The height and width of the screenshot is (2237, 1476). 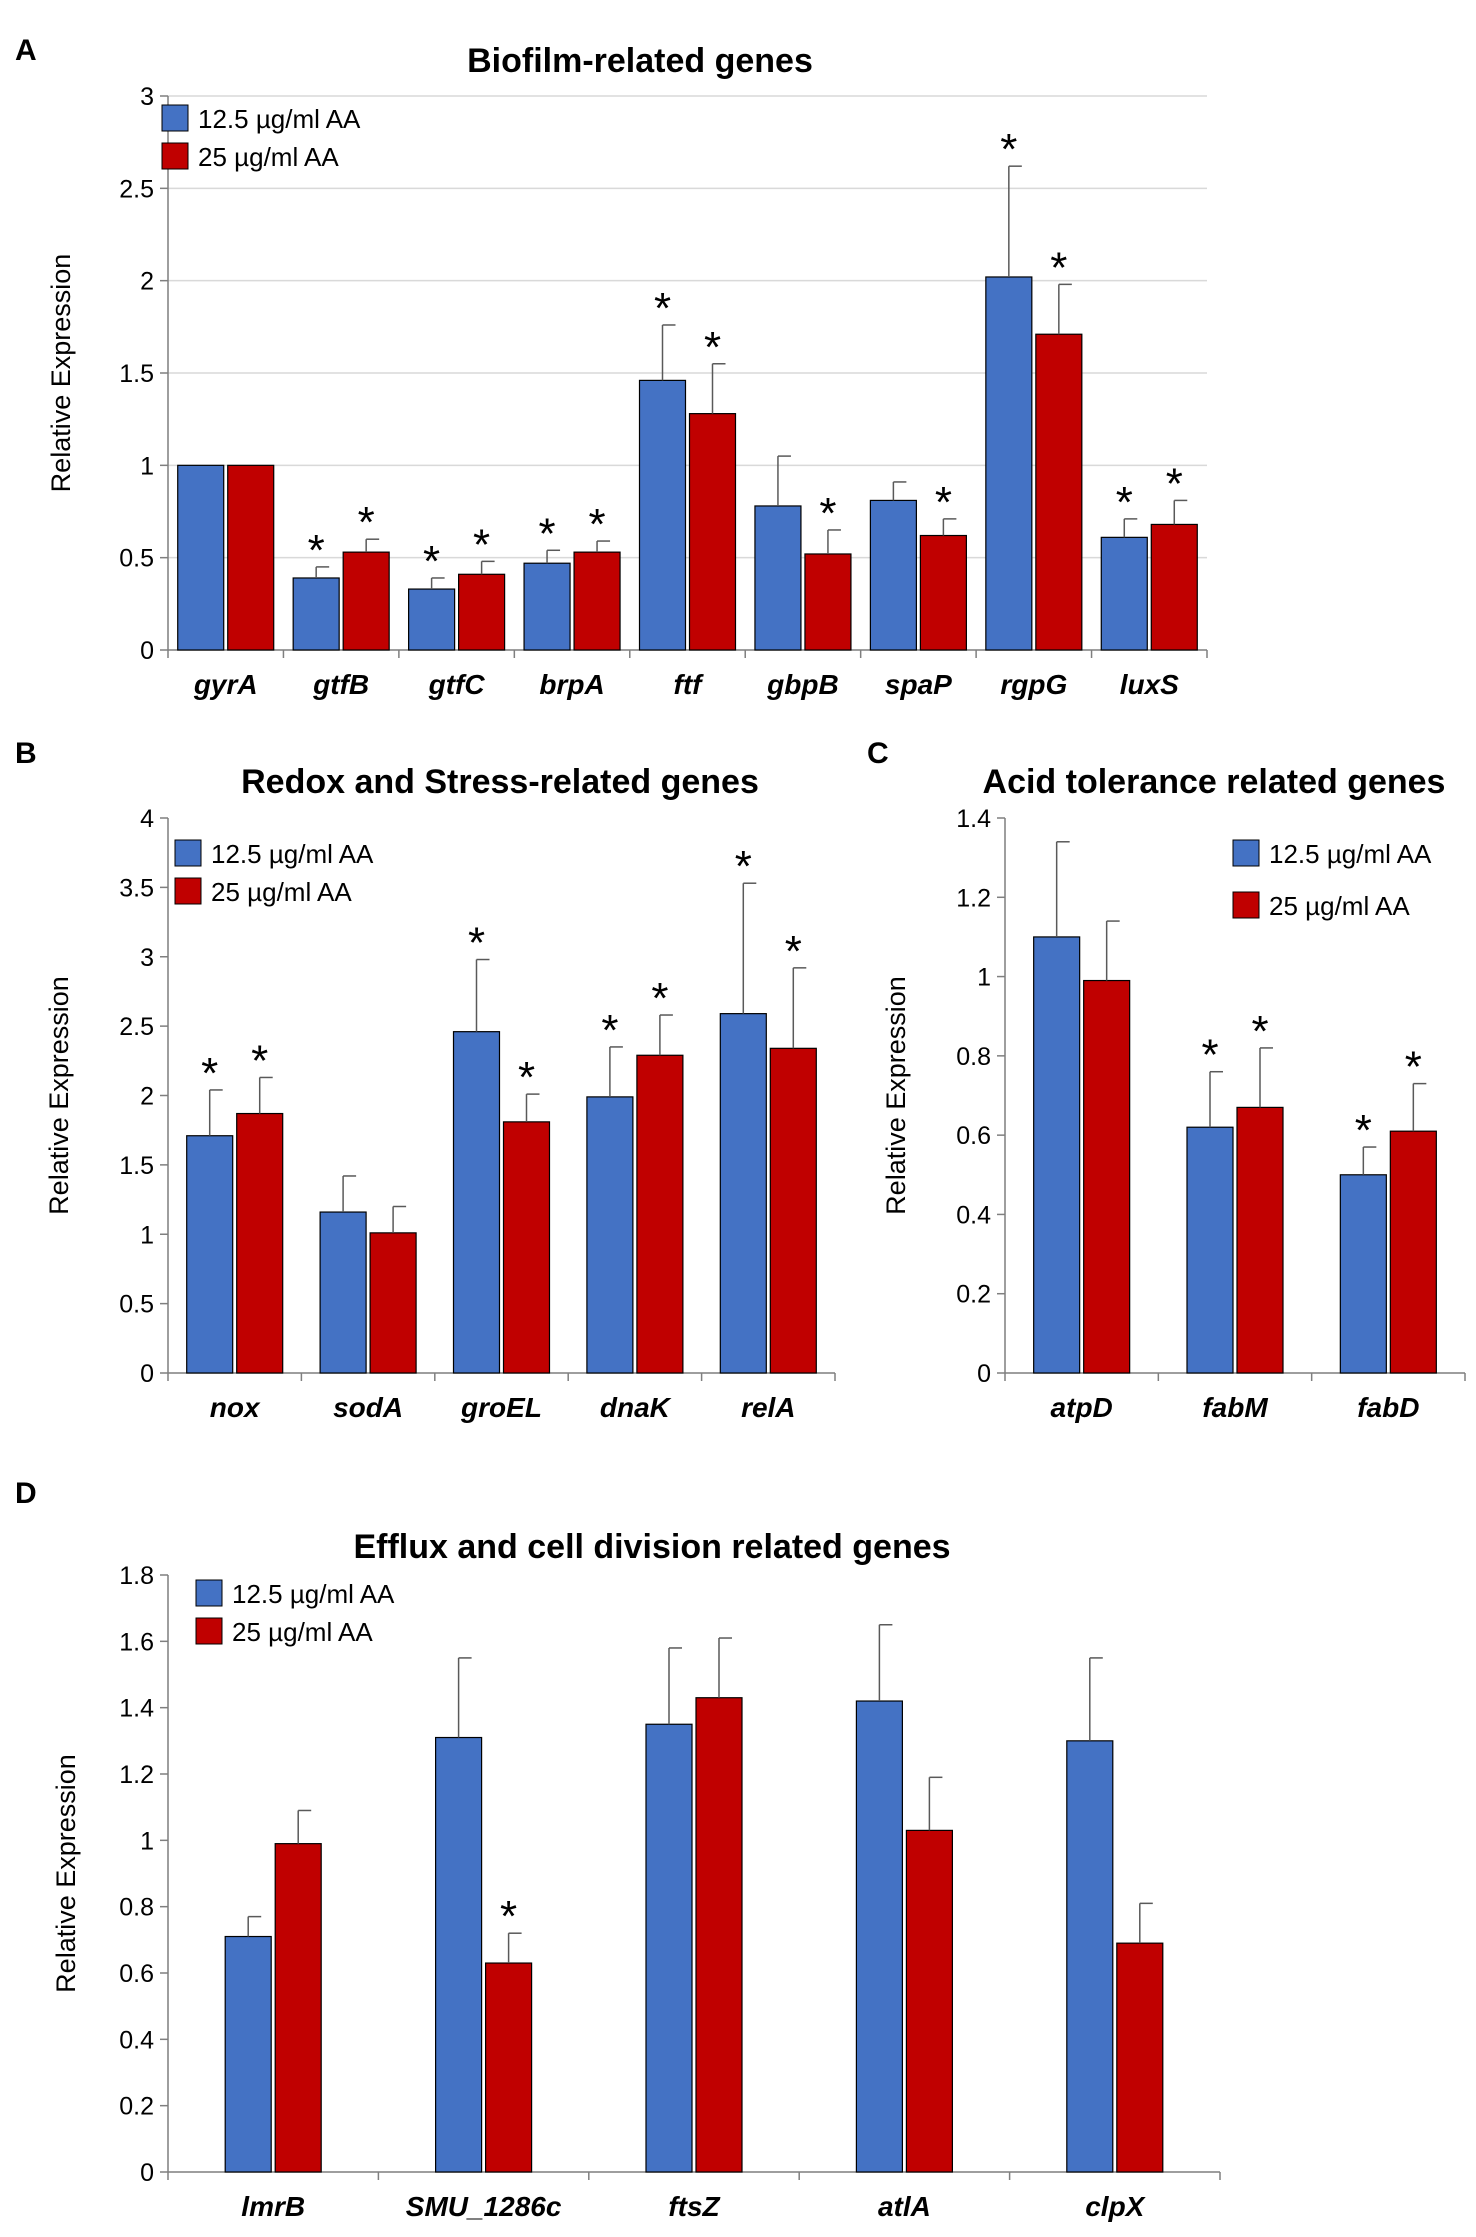 I want to click on bar-atpD-series1, so click(x=1057, y=1155).